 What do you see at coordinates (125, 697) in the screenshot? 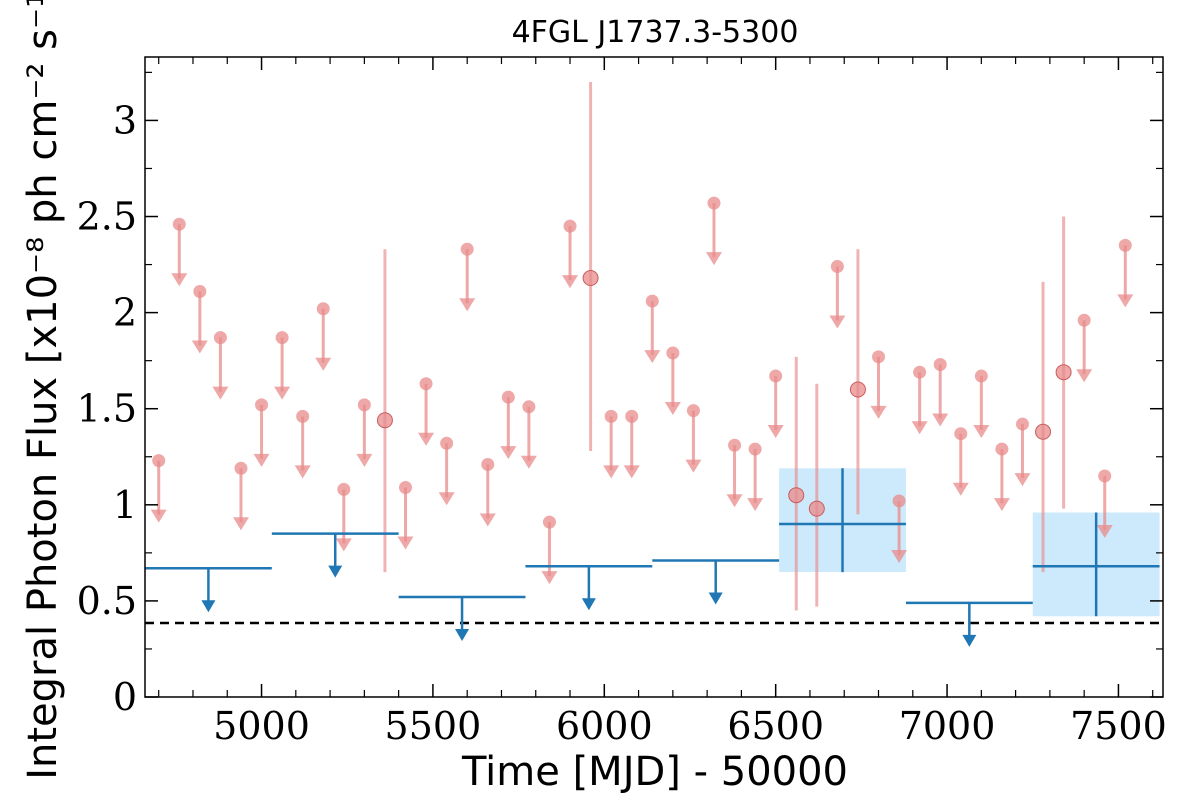
I see `y-tick-label: 0` at bounding box center [125, 697].